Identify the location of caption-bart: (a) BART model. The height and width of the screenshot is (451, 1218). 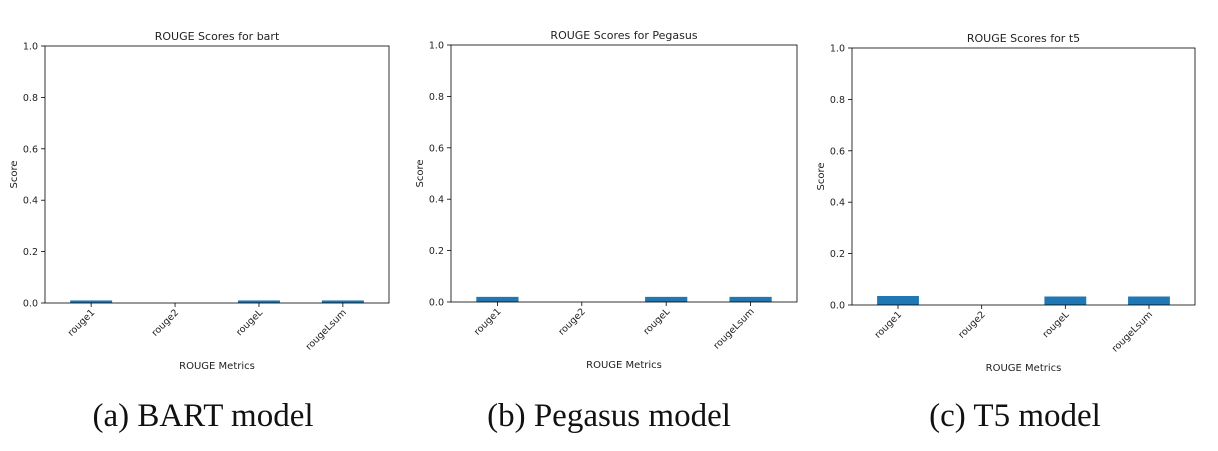
(203, 416).